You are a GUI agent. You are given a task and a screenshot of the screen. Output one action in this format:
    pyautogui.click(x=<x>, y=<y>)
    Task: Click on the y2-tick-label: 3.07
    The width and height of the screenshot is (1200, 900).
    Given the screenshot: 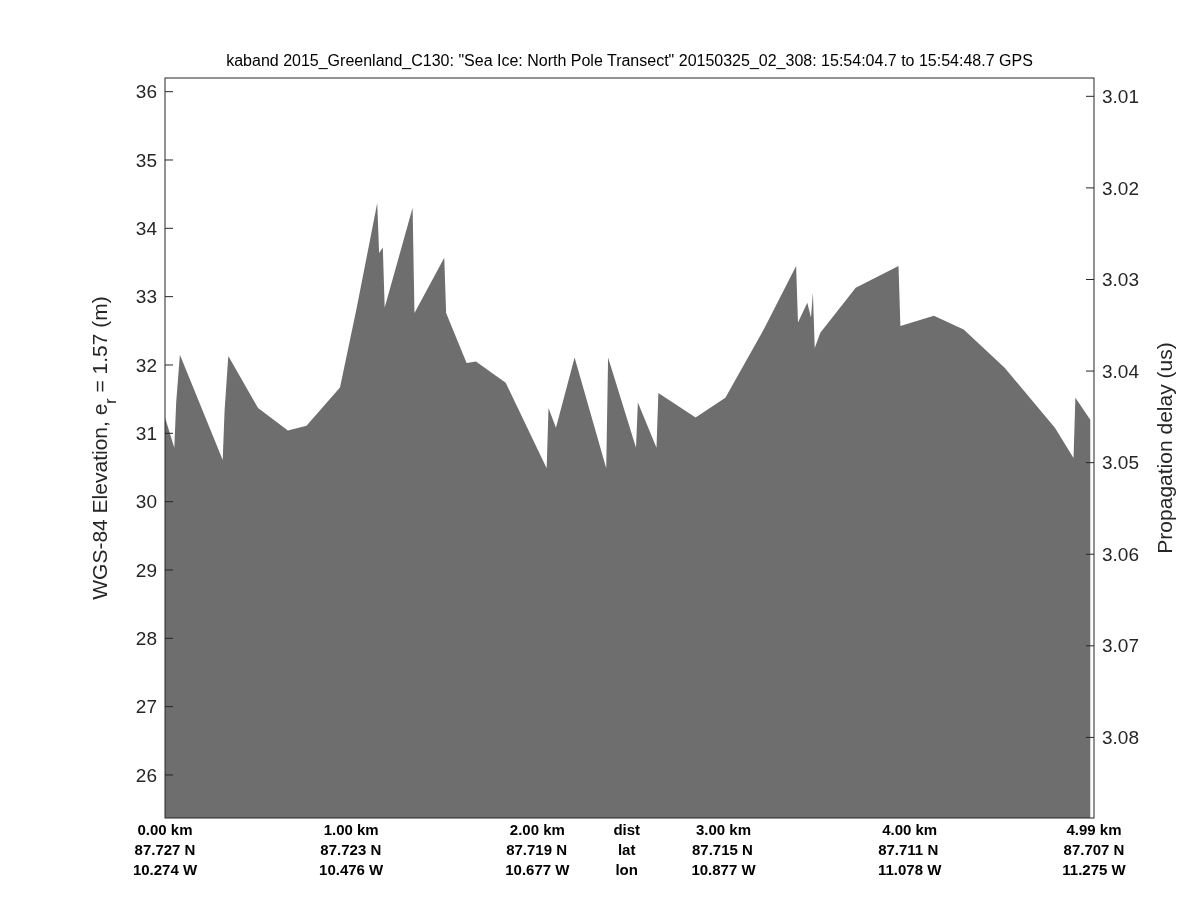 What is the action you would take?
    pyautogui.click(x=1120, y=646)
    